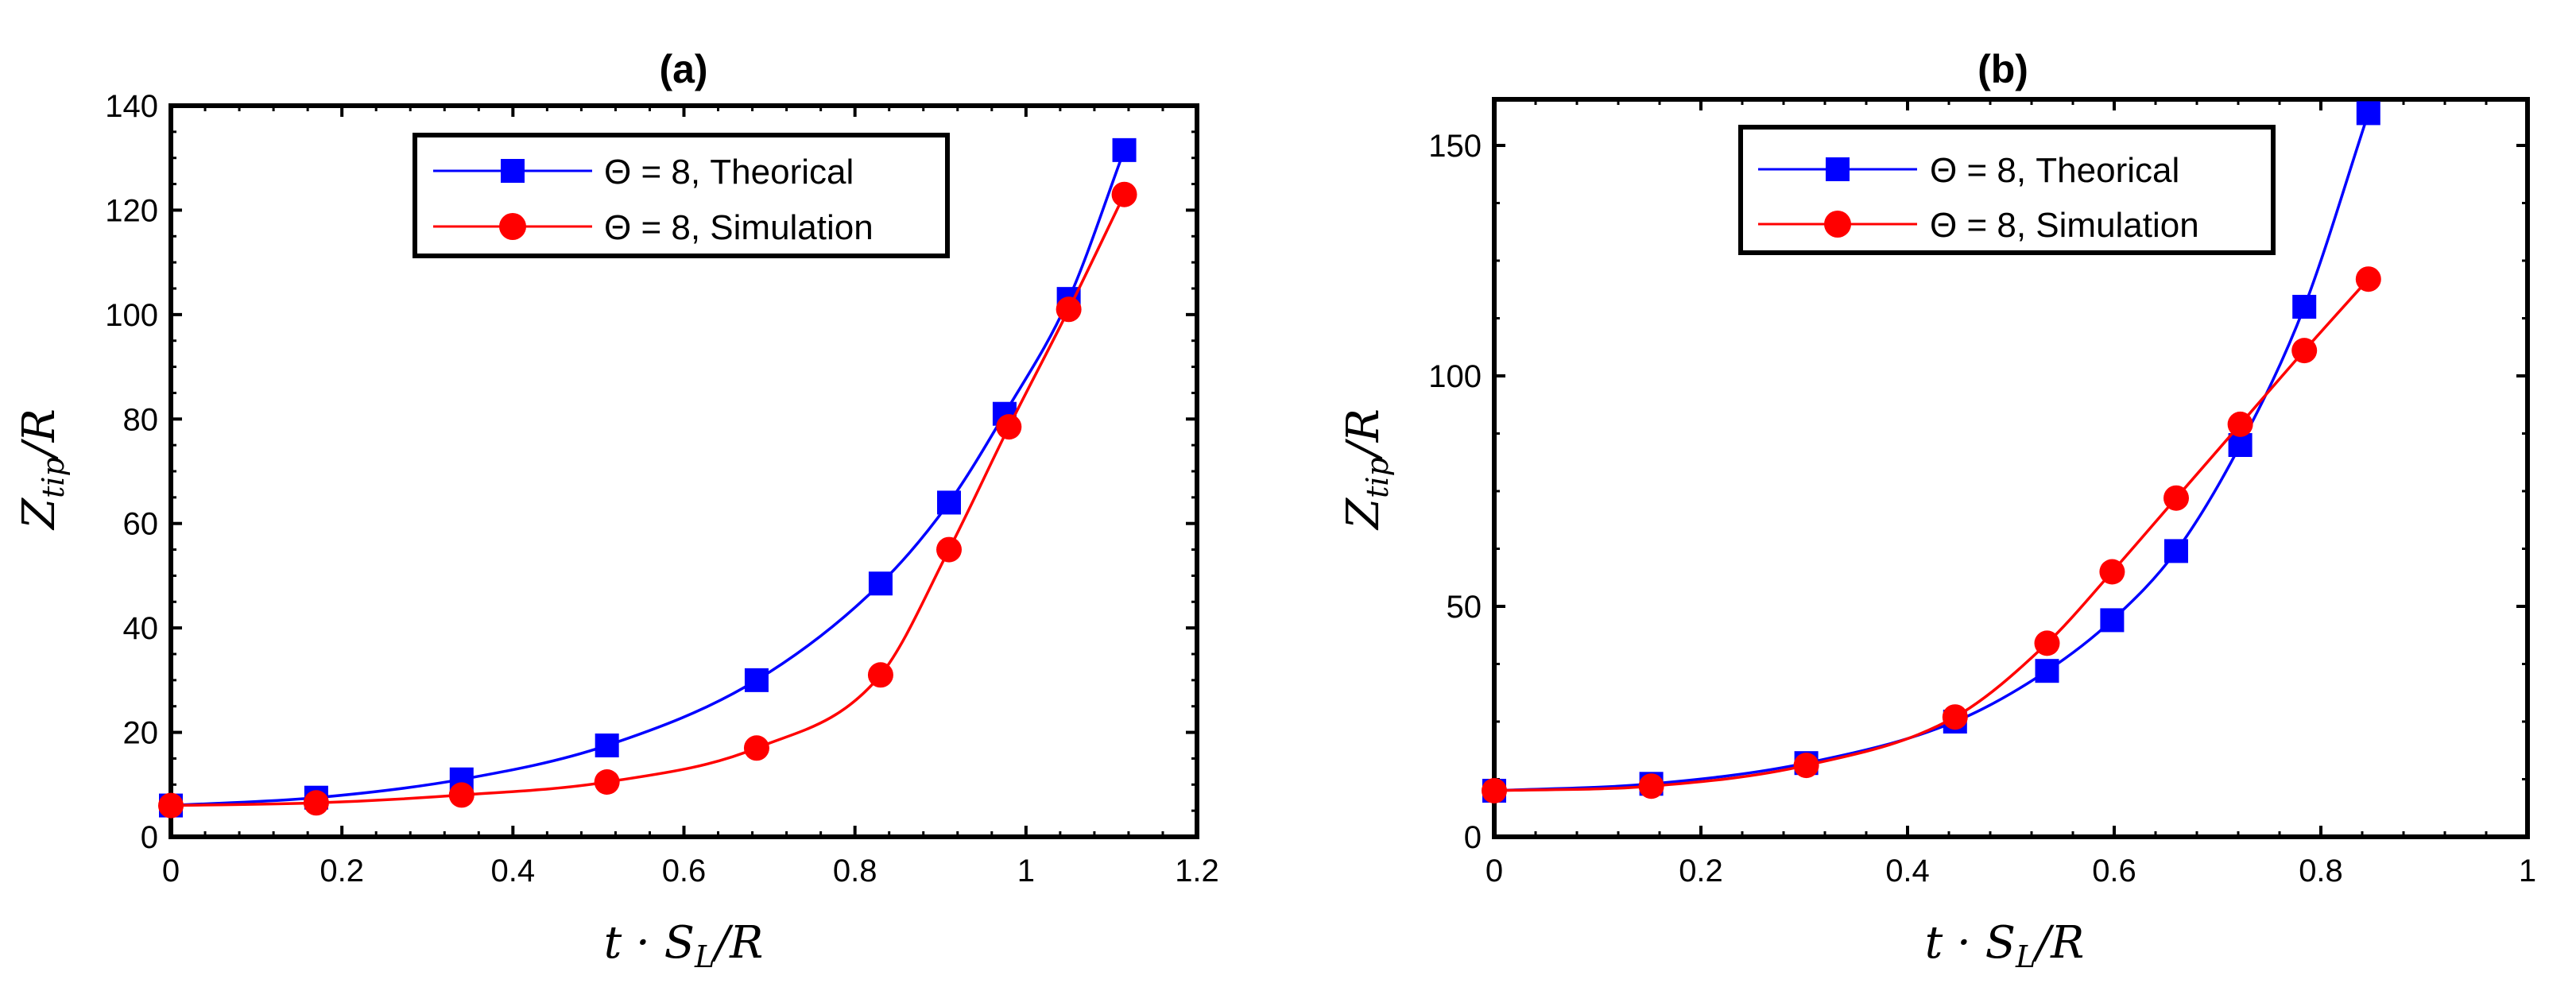 The width and height of the screenshot is (2576, 991). I want to click on panel-a-title: (a), so click(683, 69).